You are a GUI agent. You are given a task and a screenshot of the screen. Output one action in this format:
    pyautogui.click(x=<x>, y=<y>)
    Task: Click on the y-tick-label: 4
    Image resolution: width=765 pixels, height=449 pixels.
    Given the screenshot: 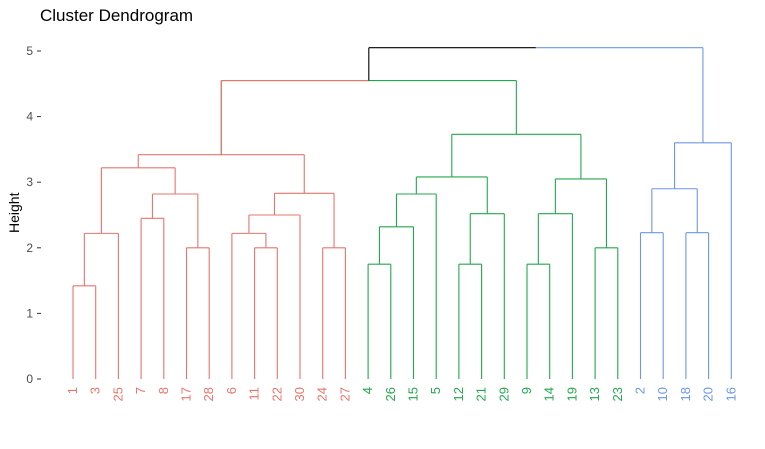 What is the action you would take?
    pyautogui.click(x=29, y=117)
    